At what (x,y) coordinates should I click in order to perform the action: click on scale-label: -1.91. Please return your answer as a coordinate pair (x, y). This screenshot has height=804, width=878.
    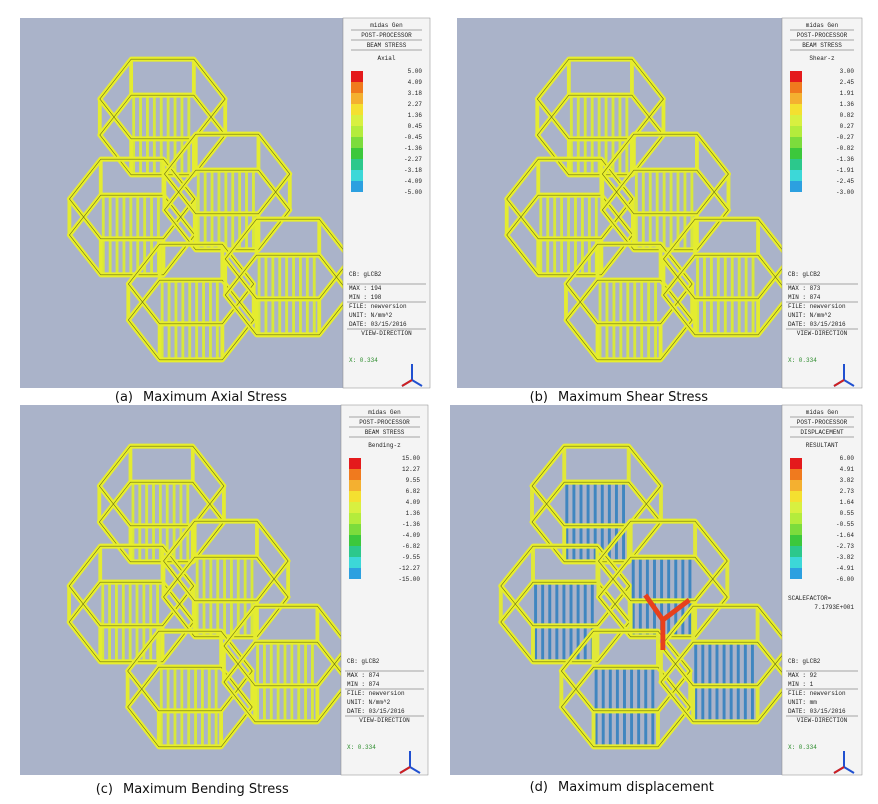
    Looking at the image, I should click on (845, 170).